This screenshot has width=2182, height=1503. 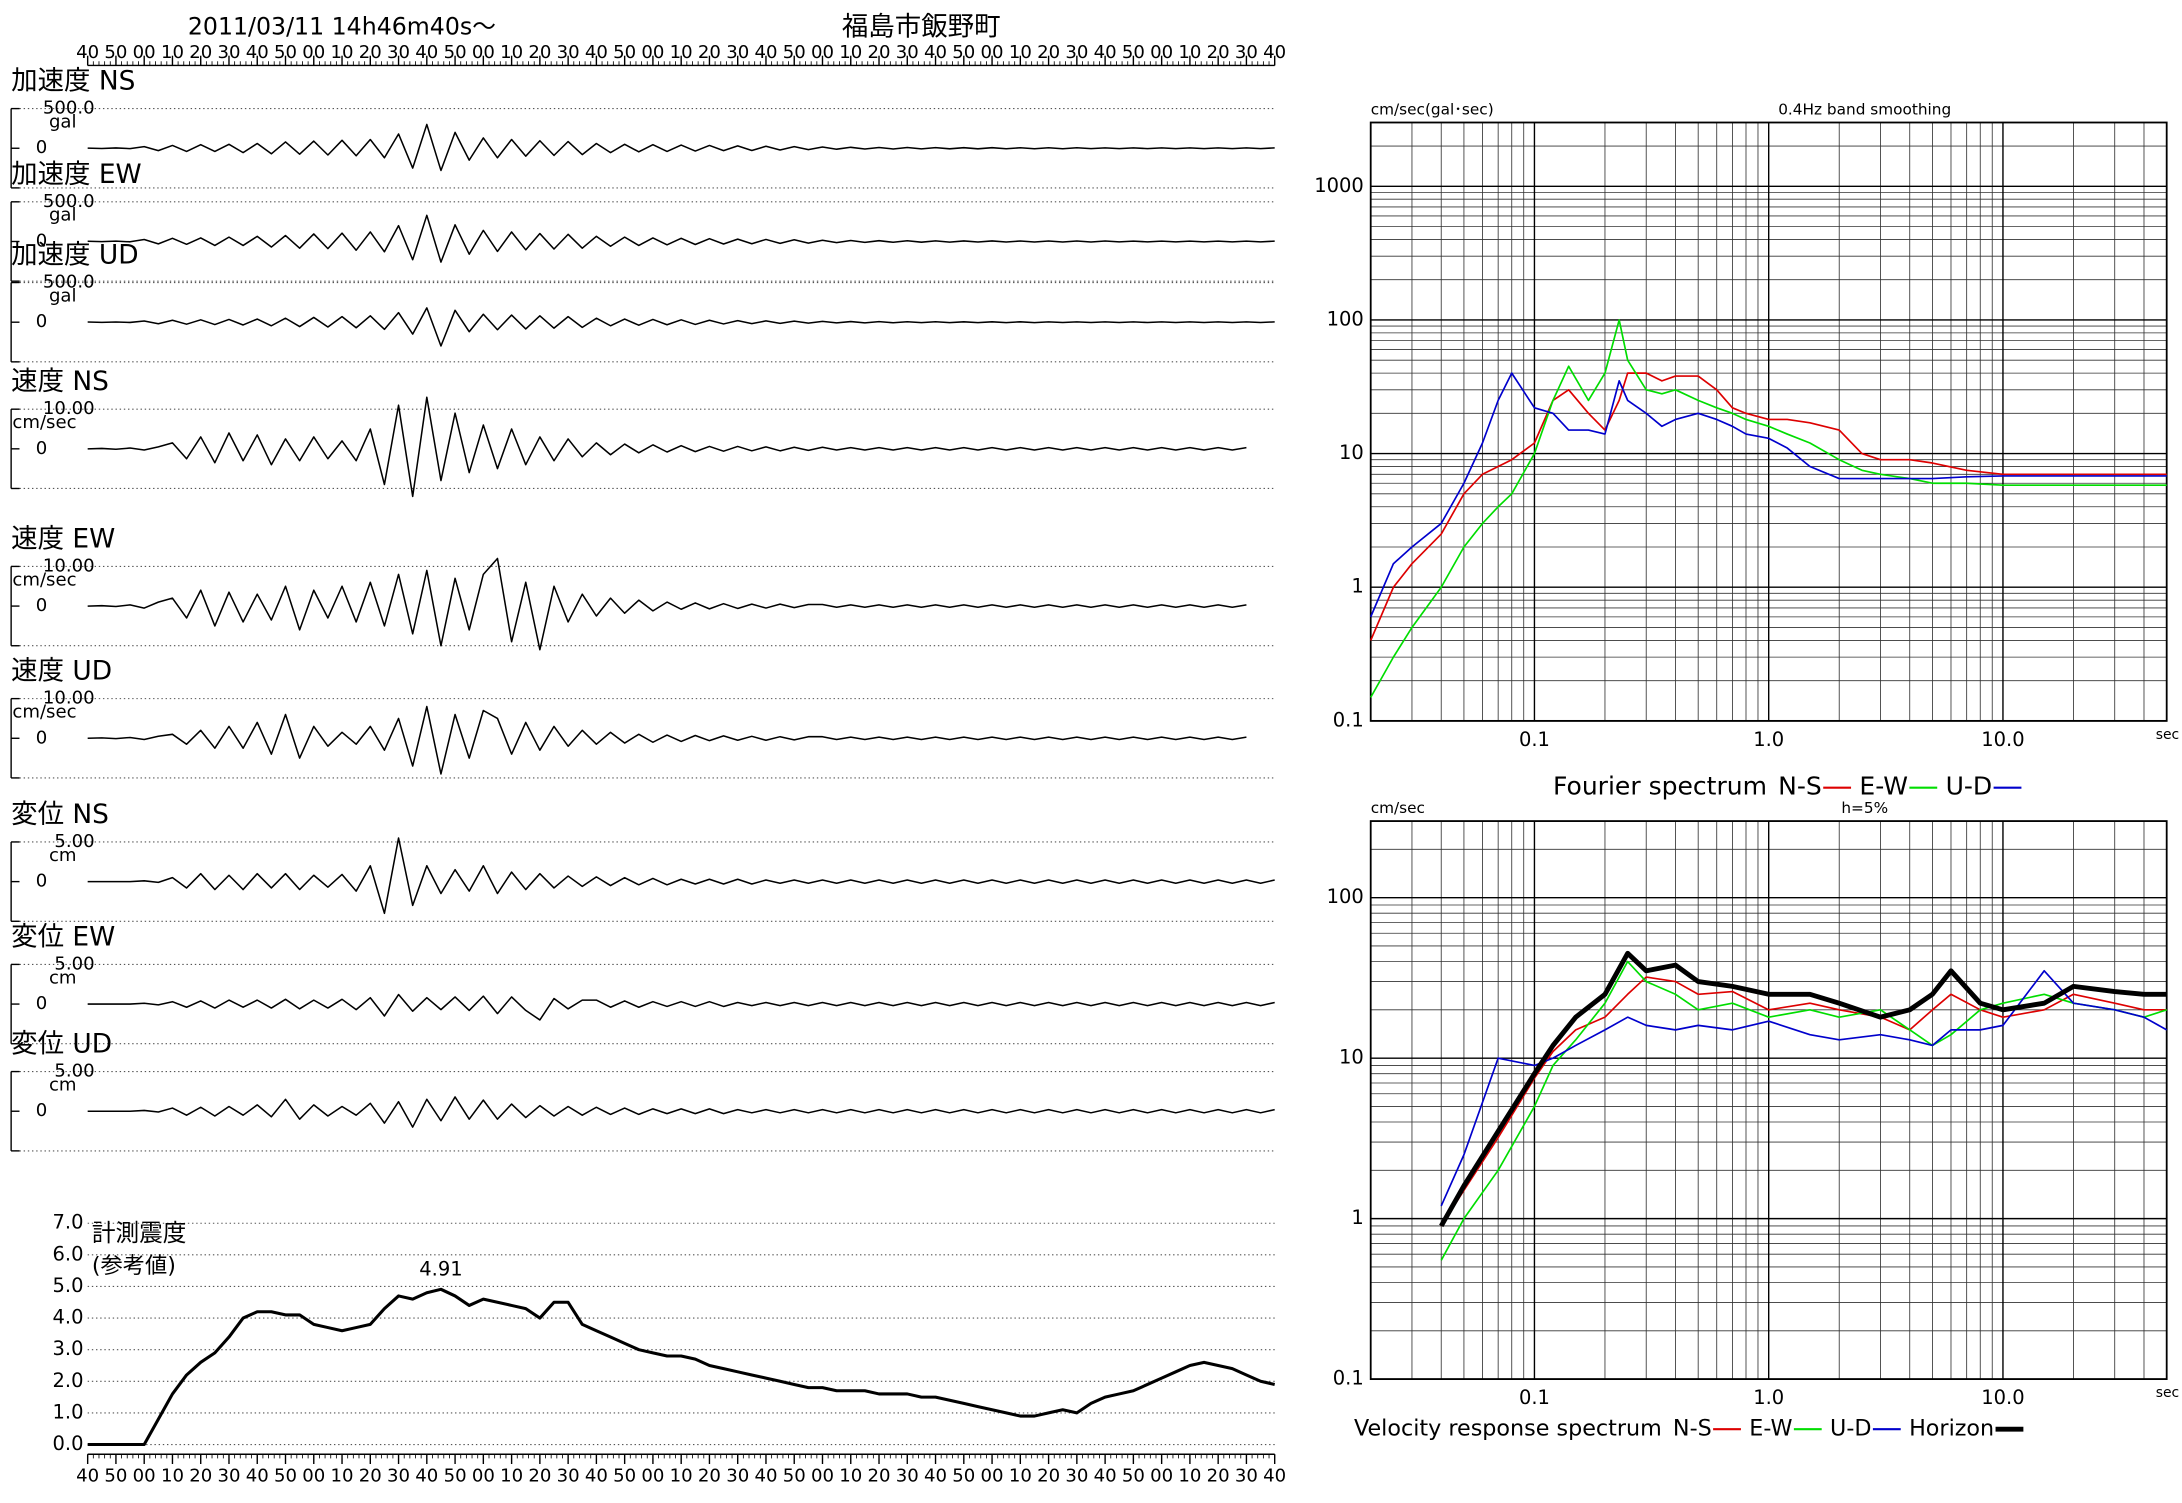 What do you see at coordinates (1864, 109) in the screenshot?
I see `chart-subtitle: 0.4Hz band smoothing` at bounding box center [1864, 109].